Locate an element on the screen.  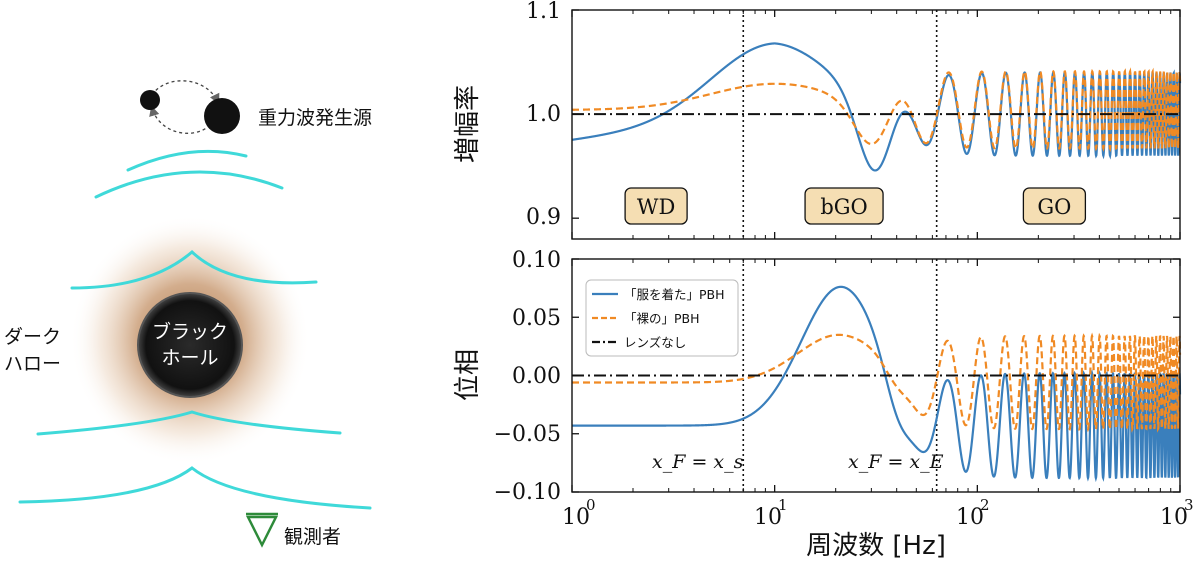
legend-label-bare: 「裸の」PBH is located at coordinates (662, 318).